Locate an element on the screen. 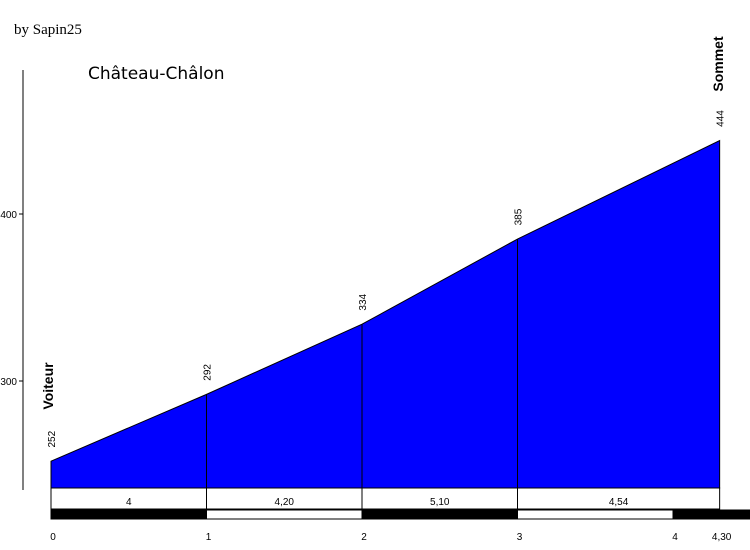 The image size is (750, 550). y-tick-label-300: 300 is located at coordinates (8, 382).